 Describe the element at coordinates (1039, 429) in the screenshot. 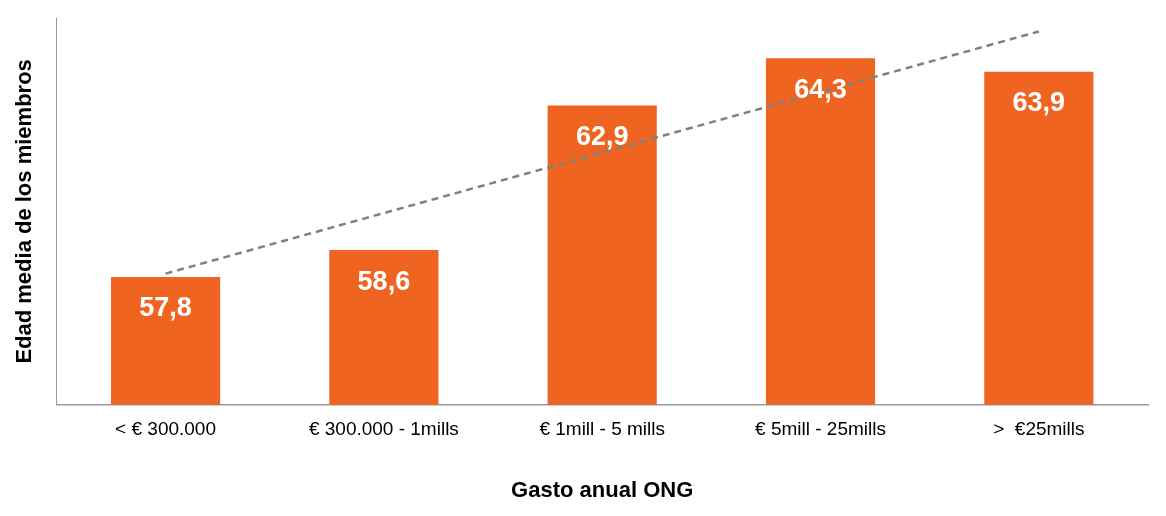

I see `x-tick-label: > €25mills` at that location.